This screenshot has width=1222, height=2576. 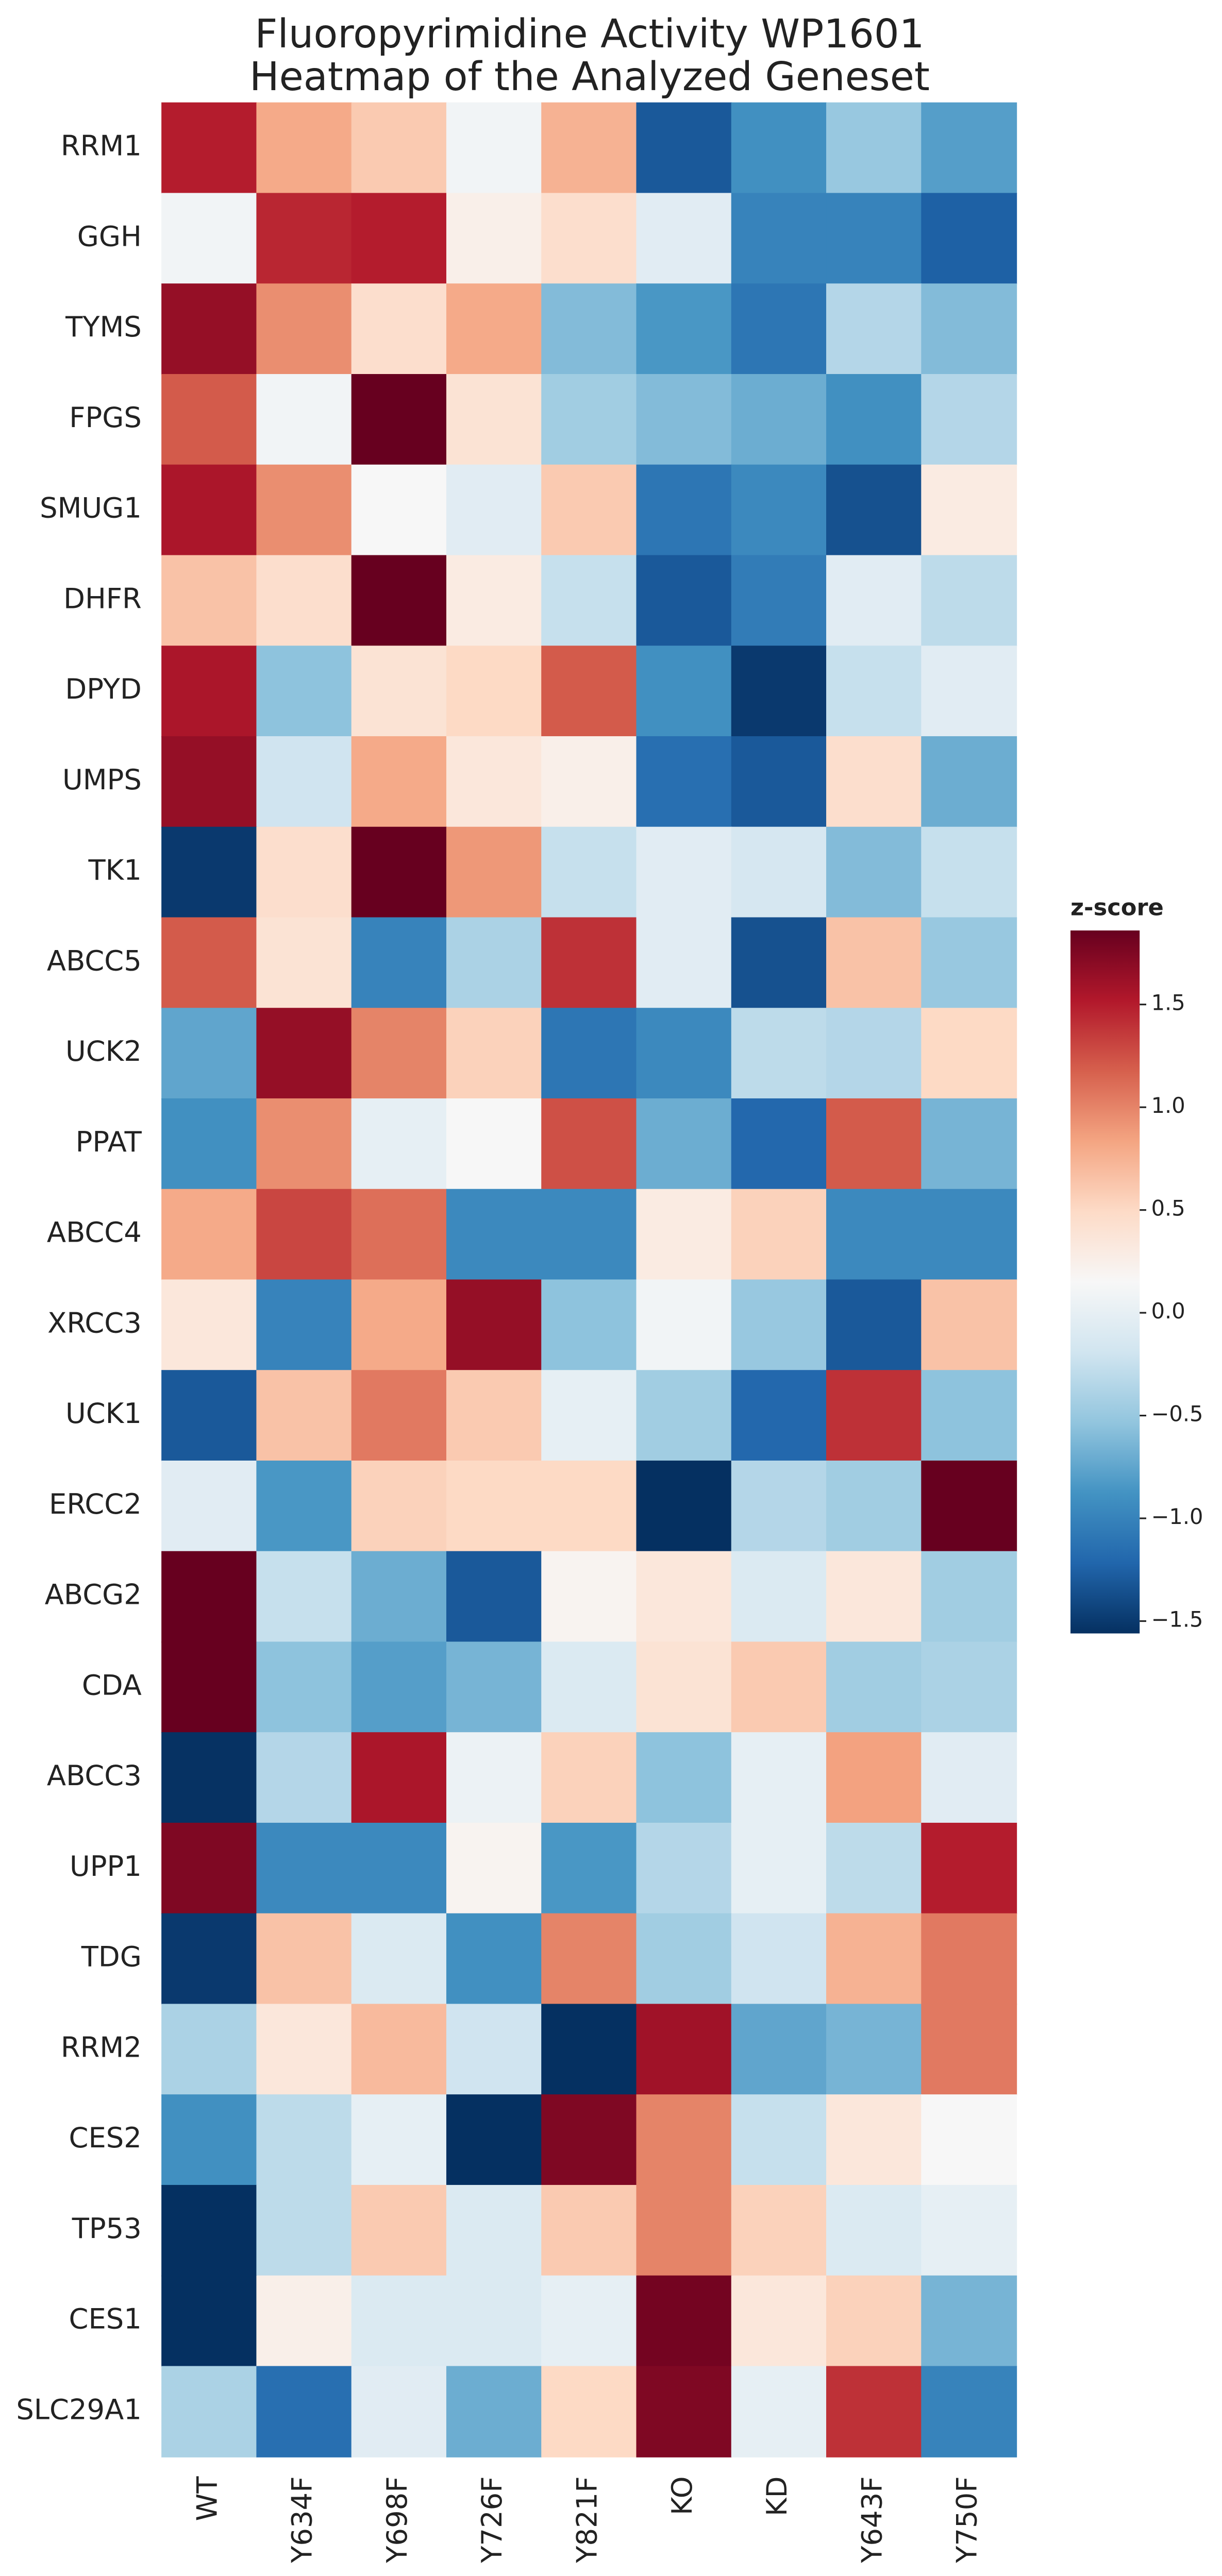 What do you see at coordinates (1117, 908) in the screenshot?
I see `colorbar-label: z-score` at bounding box center [1117, 908].